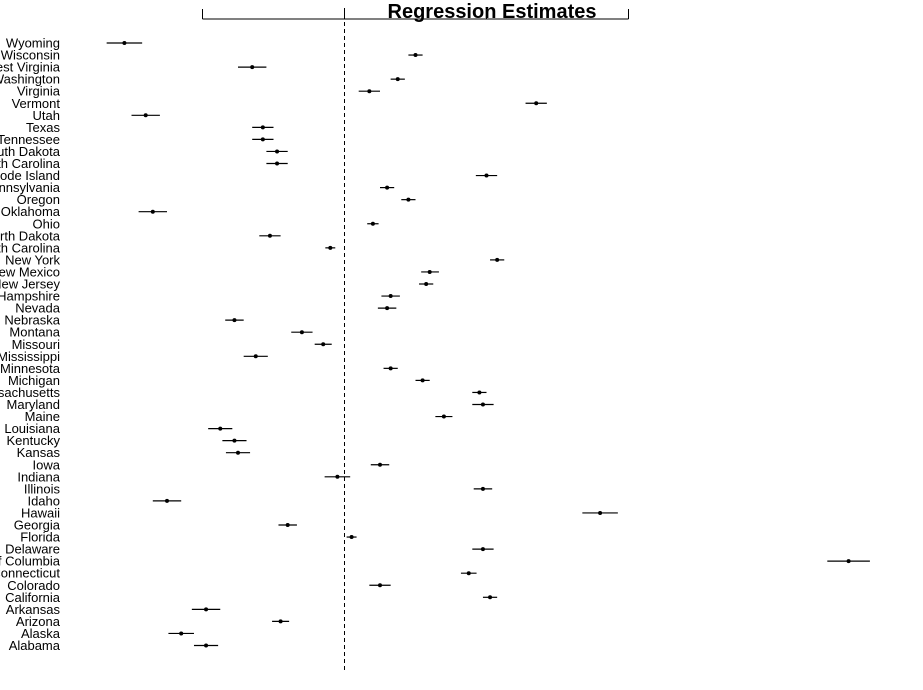  What do you see at coordinates (258, 488) in the screenshot?
I see `estimate-row: Illinois` at bounding box center [258, 488].